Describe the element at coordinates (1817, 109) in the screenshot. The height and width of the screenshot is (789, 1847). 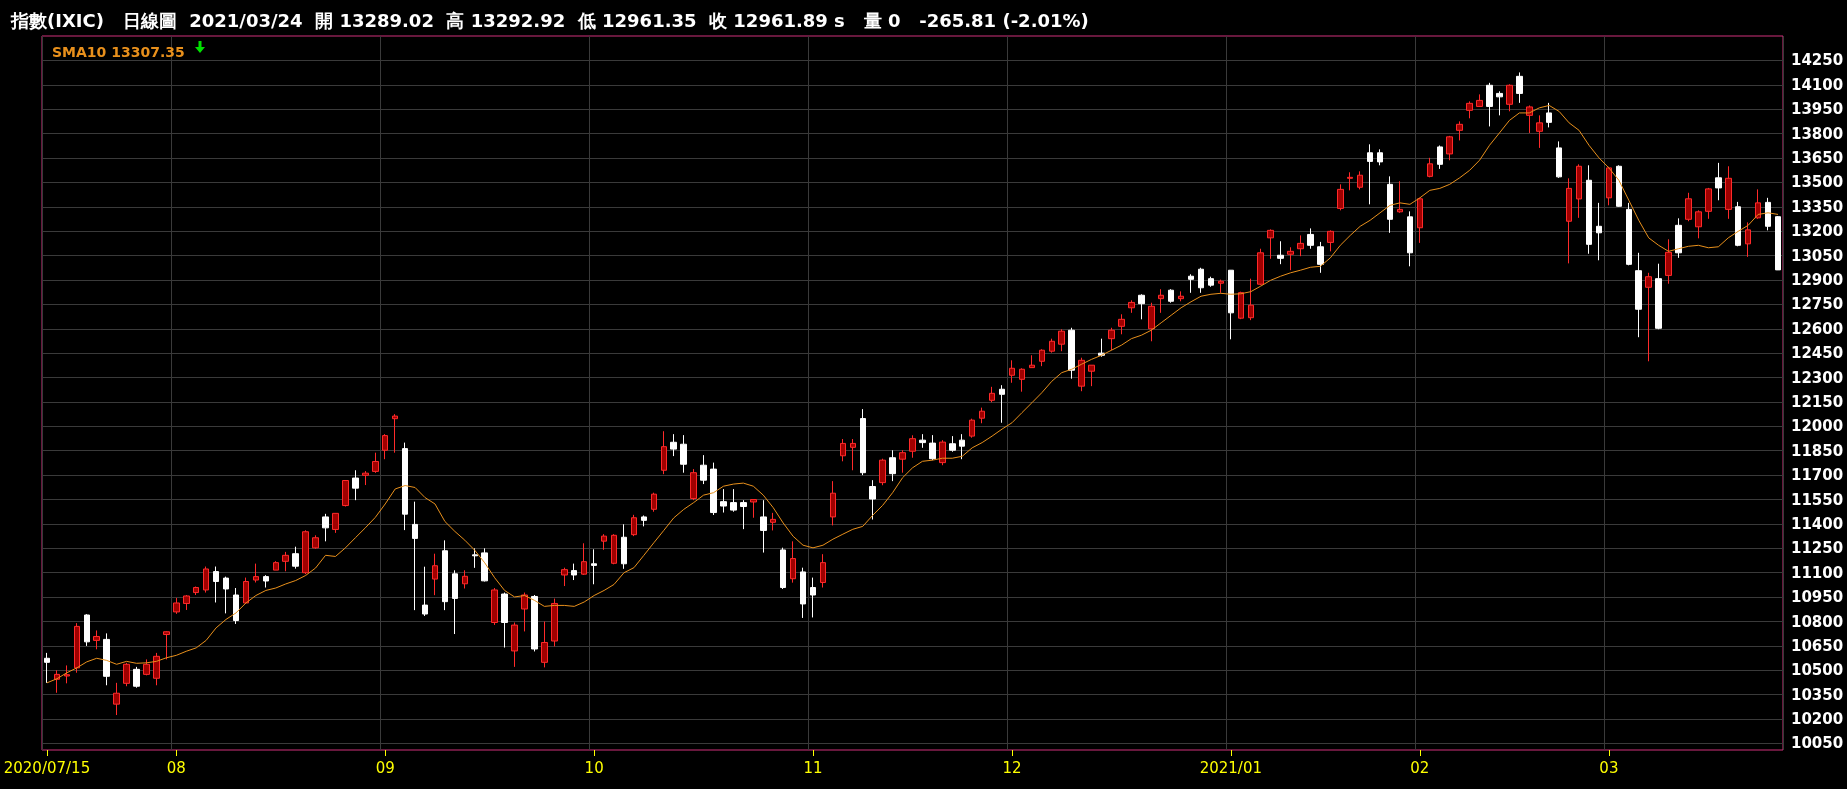
I see `y-tick-label: 13950` at that location.